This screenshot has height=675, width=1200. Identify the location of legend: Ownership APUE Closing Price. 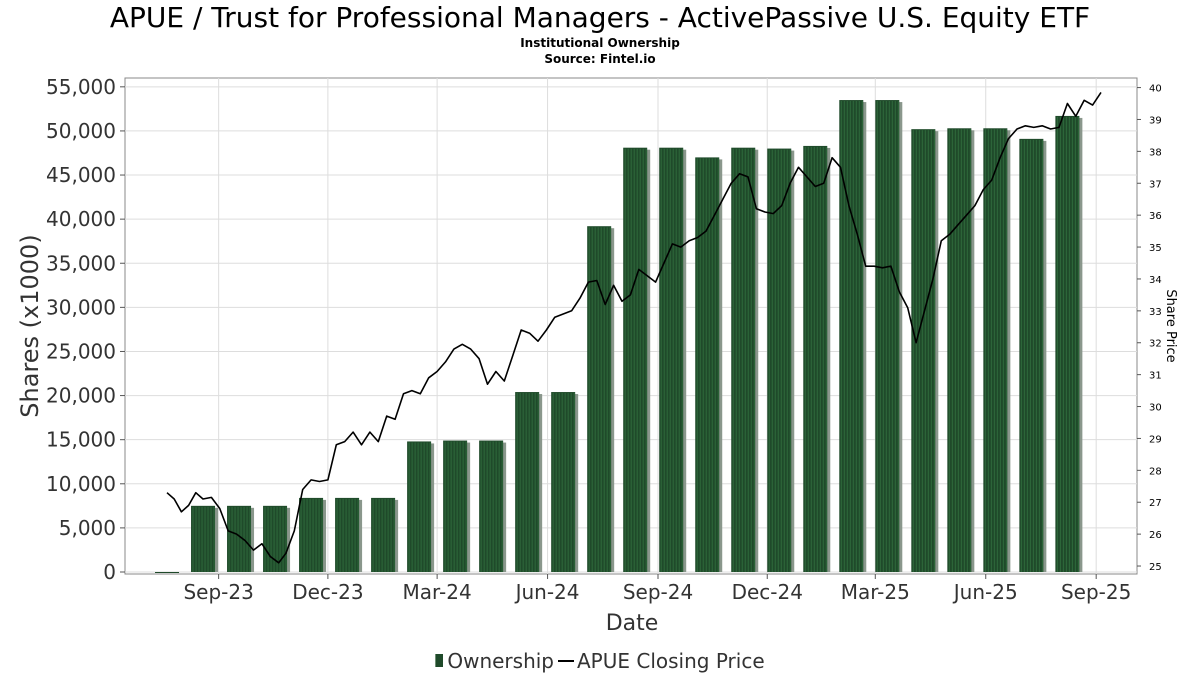
(600, 660).